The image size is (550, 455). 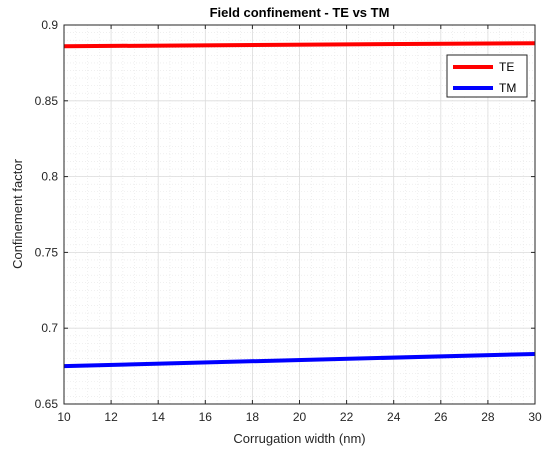 What do you see at coordinates (299, 360) in the screenshot?
I see `series-line-tm` at bounding box center [299, 360].